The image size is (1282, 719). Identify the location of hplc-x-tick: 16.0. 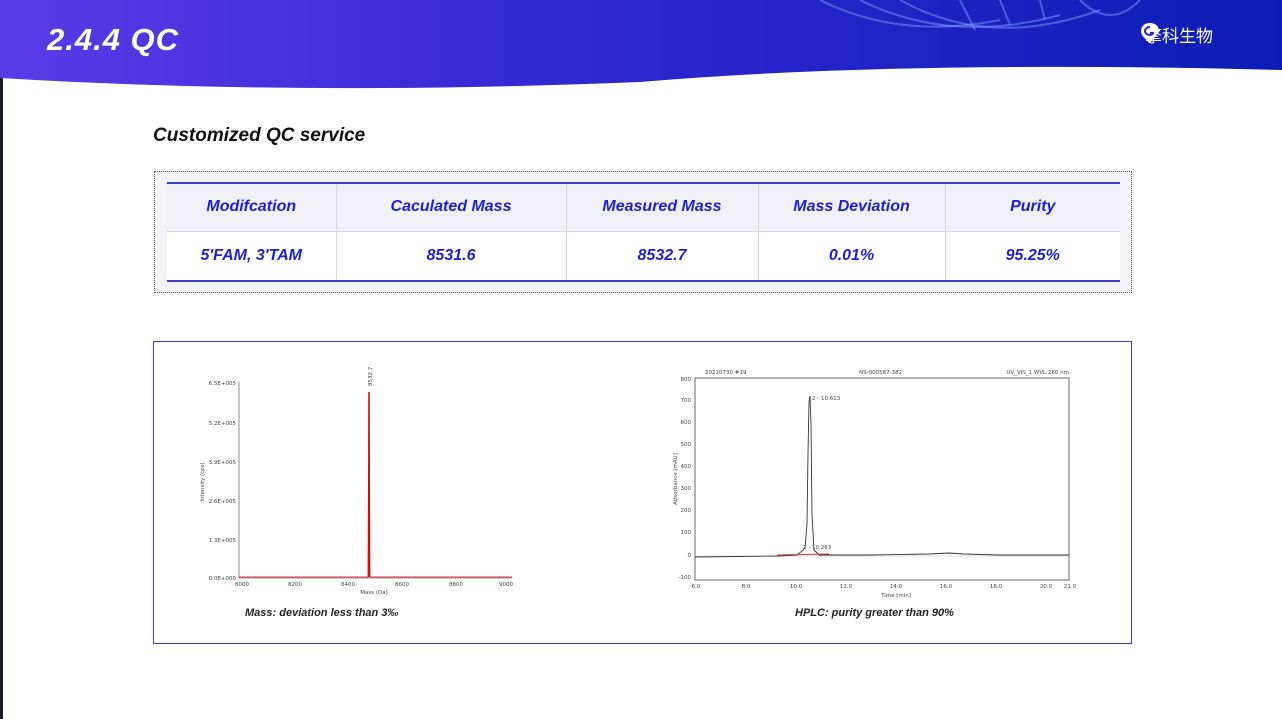
(946, 587).